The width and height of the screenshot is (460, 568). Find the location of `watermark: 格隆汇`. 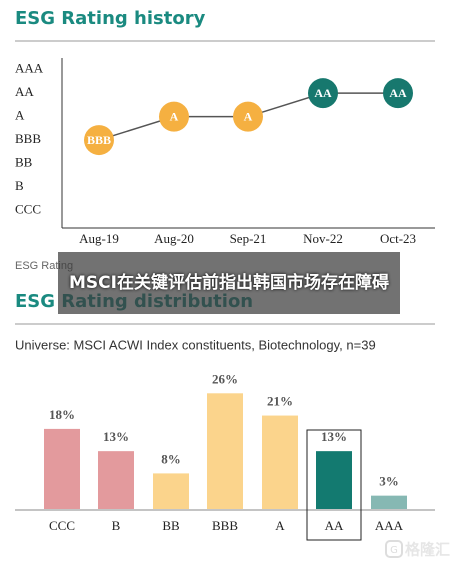

watermark: 格隆汇 is located at coordinates (427, 550).